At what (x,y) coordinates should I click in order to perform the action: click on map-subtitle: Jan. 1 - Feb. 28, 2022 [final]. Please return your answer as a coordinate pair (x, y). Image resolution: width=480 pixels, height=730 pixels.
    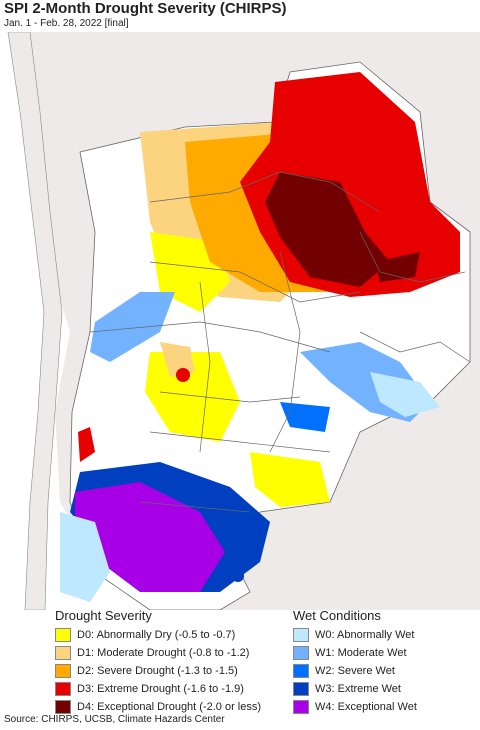
    Looking at the image, I should click on (66, 23).